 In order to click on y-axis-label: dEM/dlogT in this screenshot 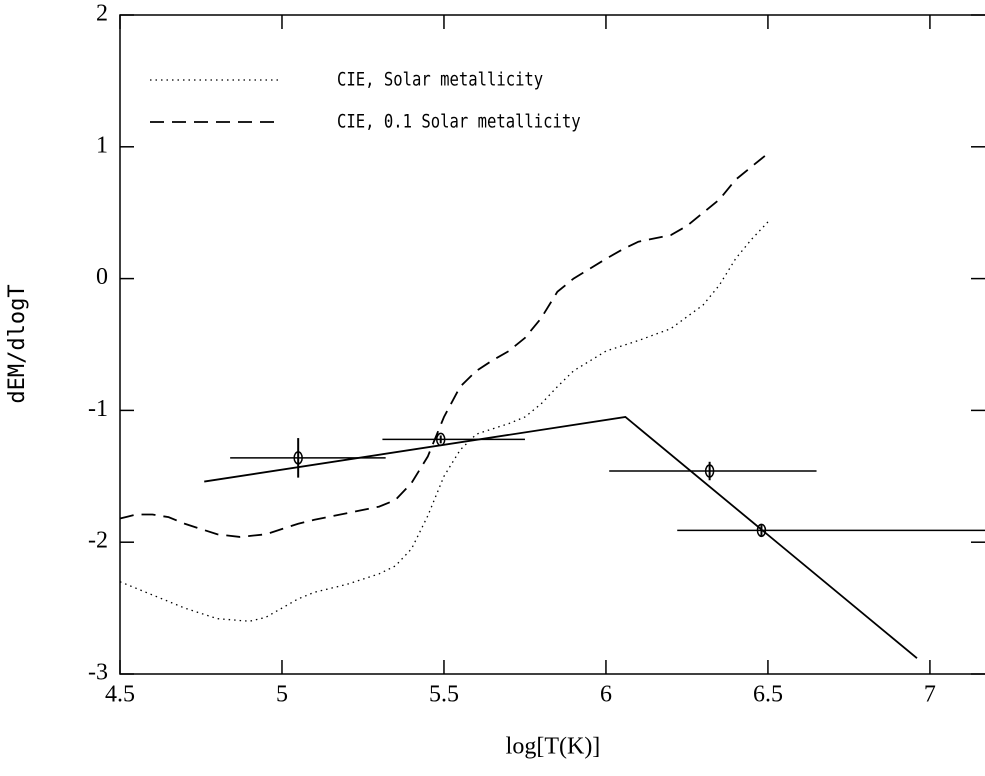, I will do `click(17, 343)`.